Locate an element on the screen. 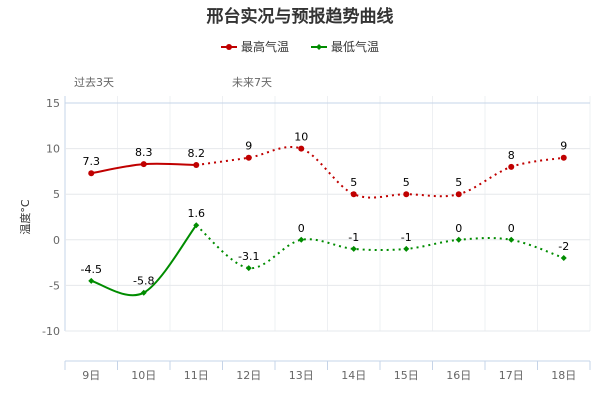 This screenshot has width=600, height=400. x-tick-label: 15日 is located at coordinates (406, 375).